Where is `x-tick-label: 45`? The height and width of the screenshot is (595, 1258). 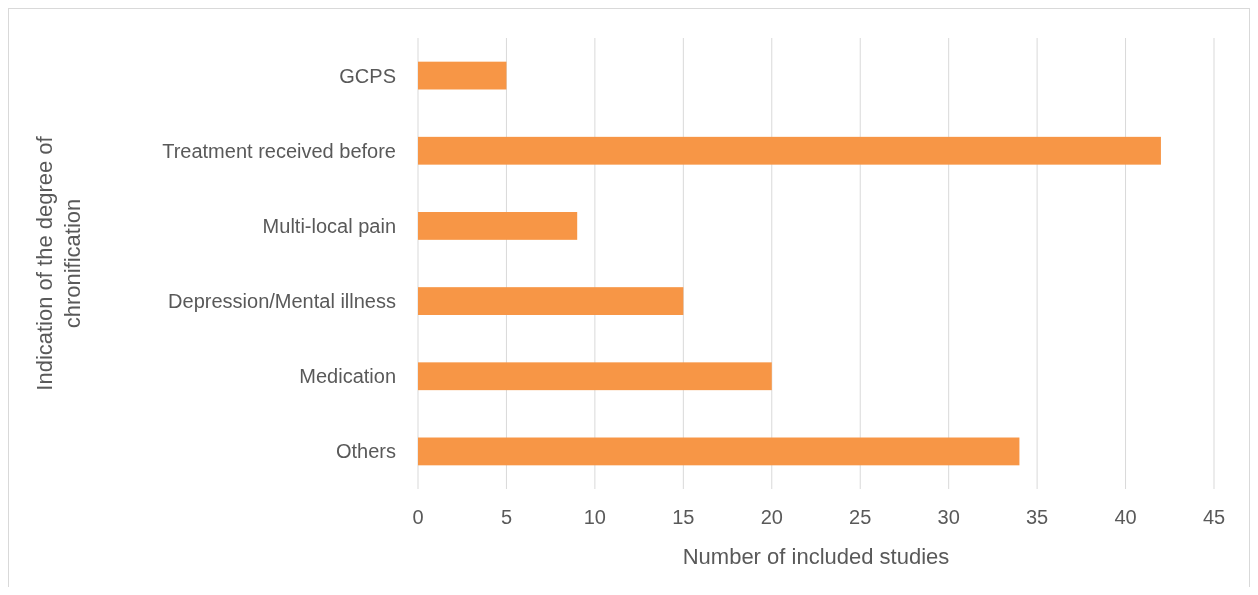
x-tick-label: 45 is located at coordinates (1214, 517).